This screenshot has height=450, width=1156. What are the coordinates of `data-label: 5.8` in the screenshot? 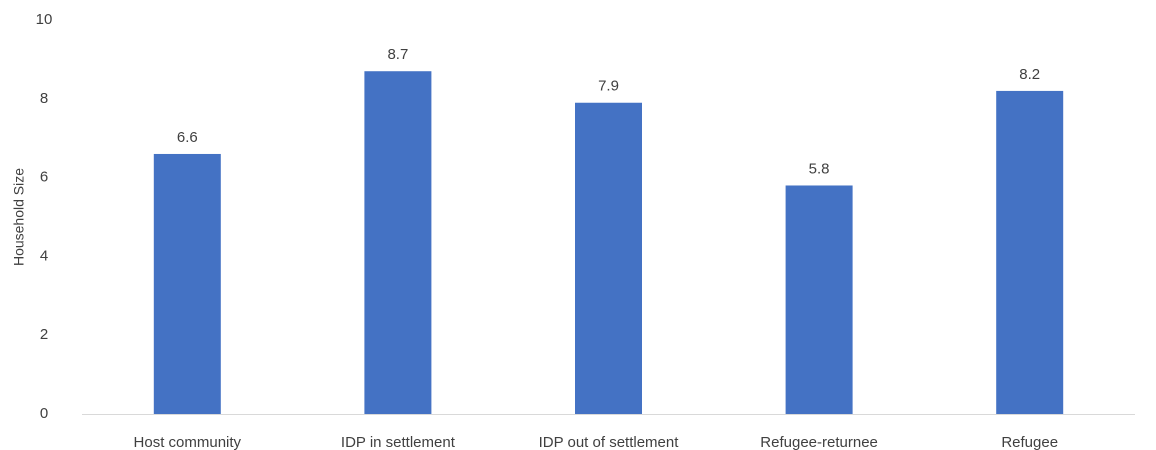 It's located at (819, 168).